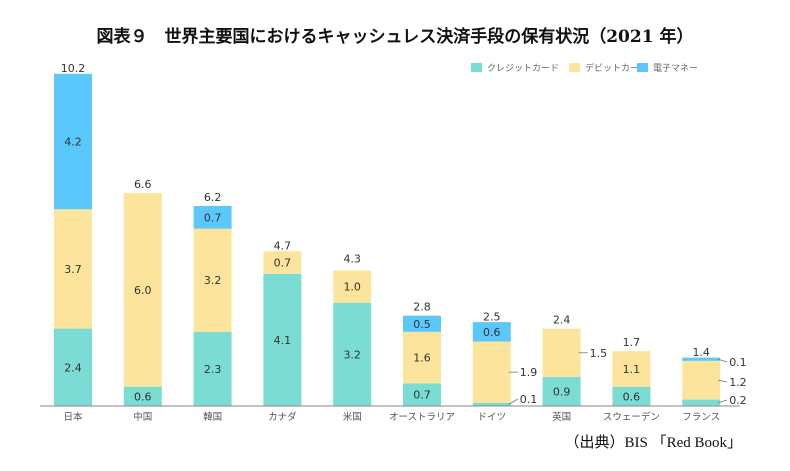  Describe the element at coordinates (143, 184) in the screenshot. I see `total-label: 6.6` at that location.